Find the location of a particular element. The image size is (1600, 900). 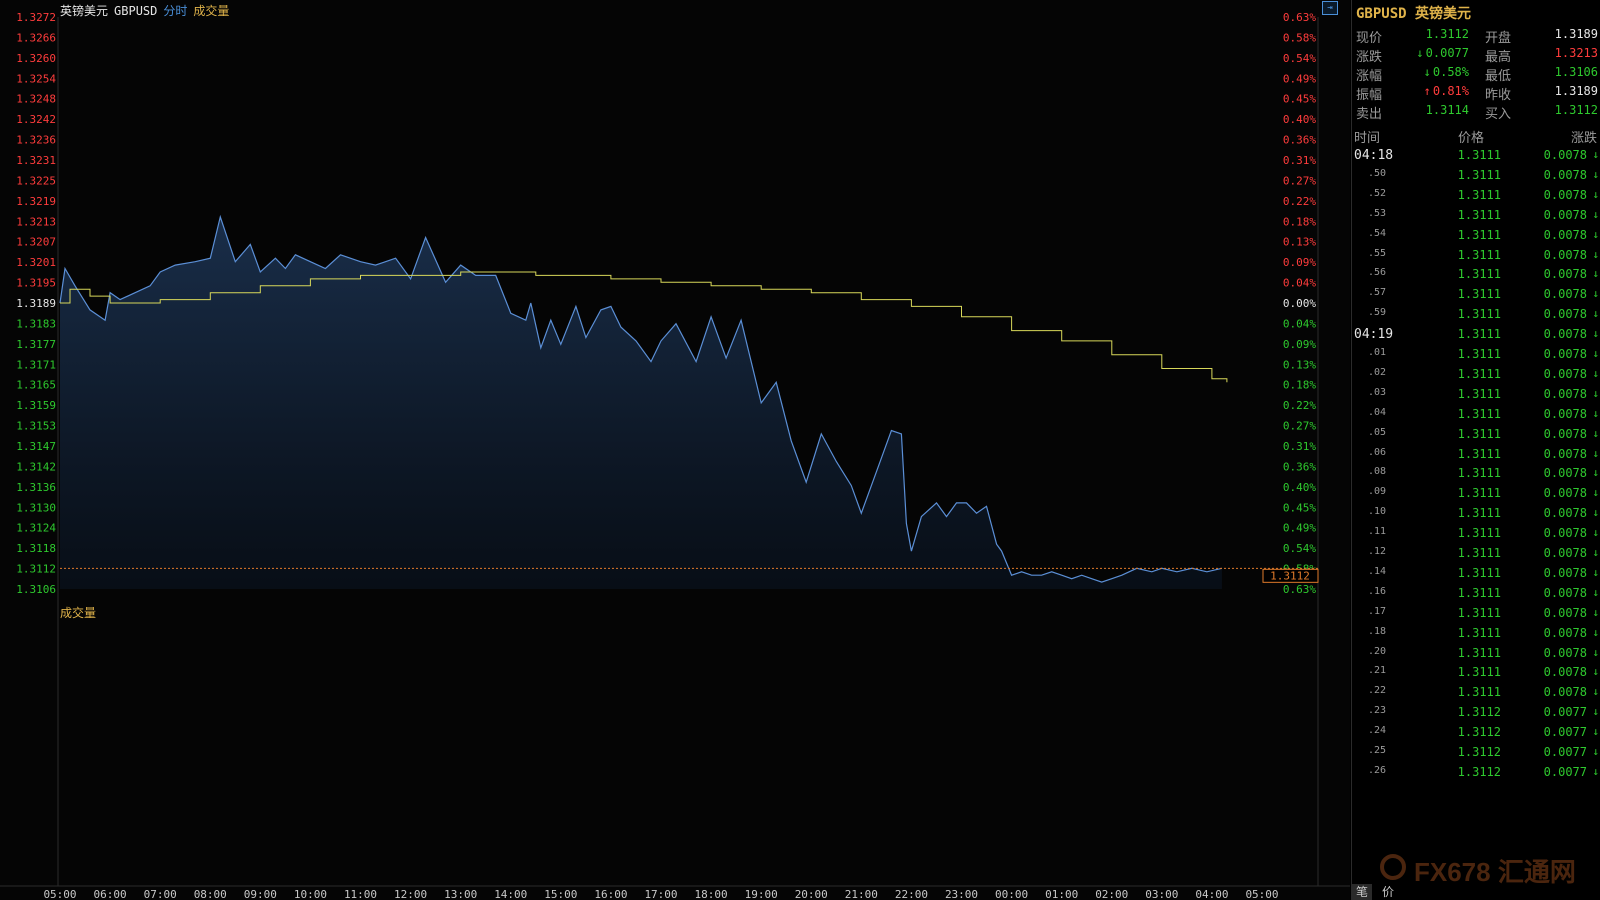

tick-time: .04 is located at coordinates (1377, 412).